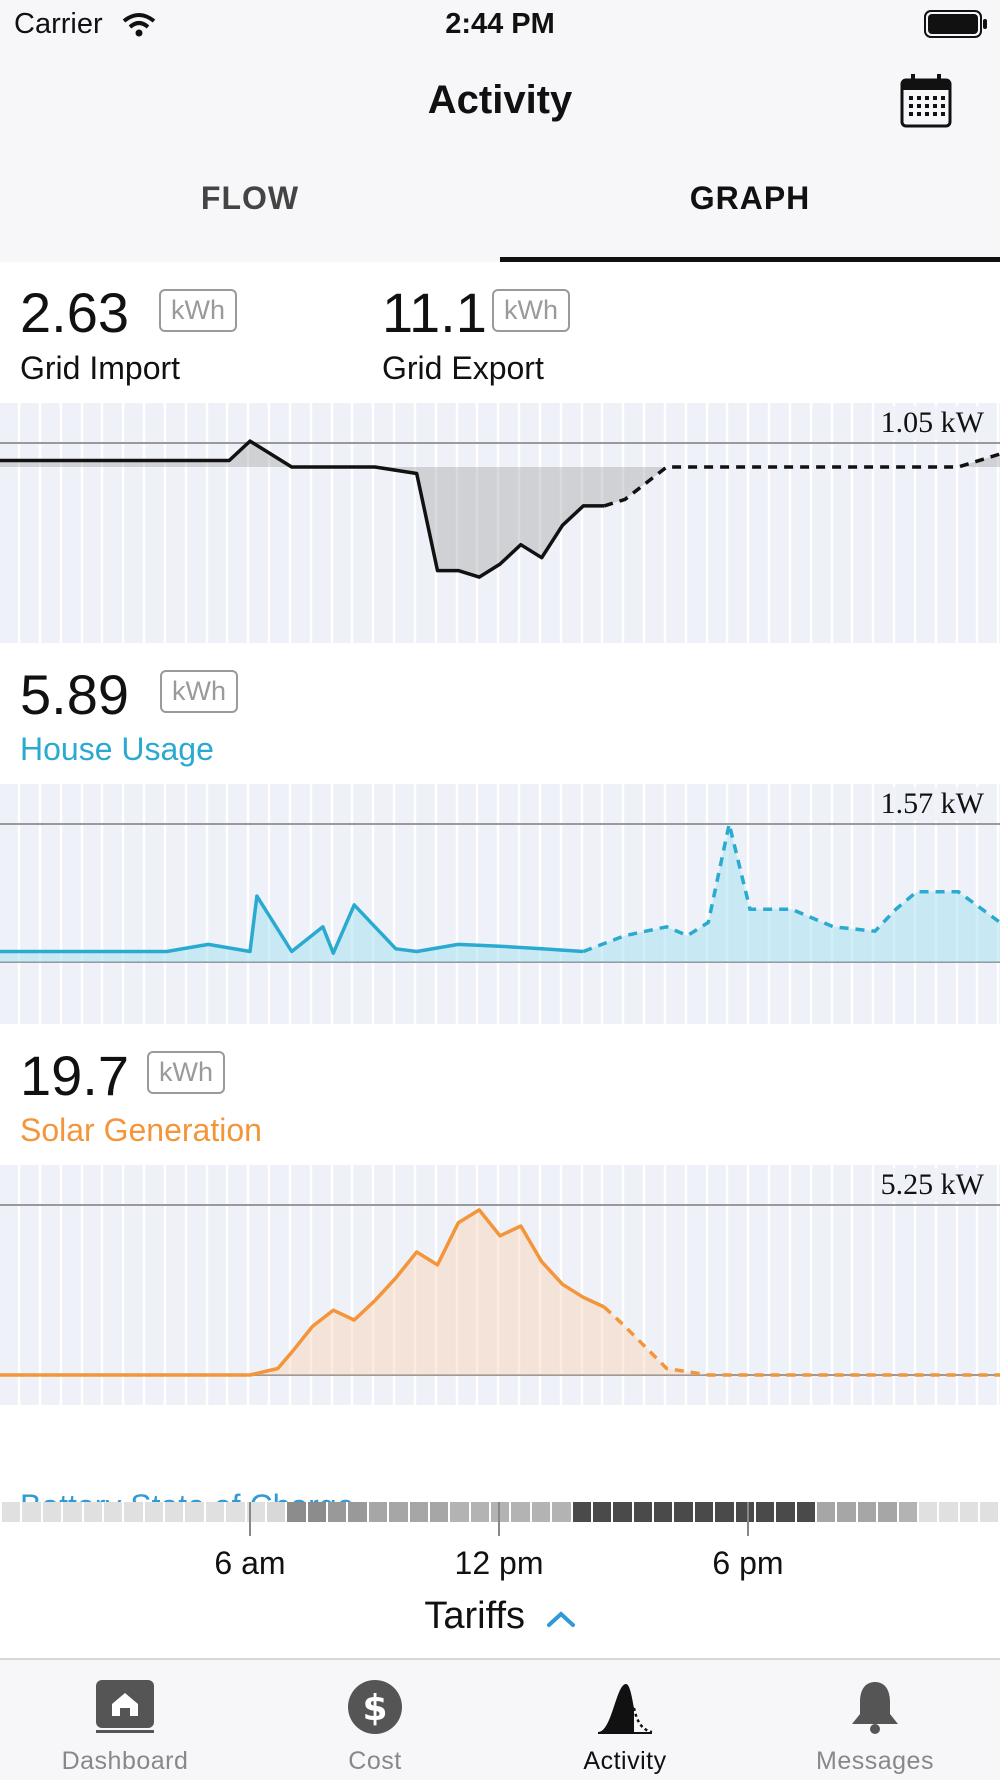  I want to click on axis-label-6pm: 6 pm, so click(748, 1563).